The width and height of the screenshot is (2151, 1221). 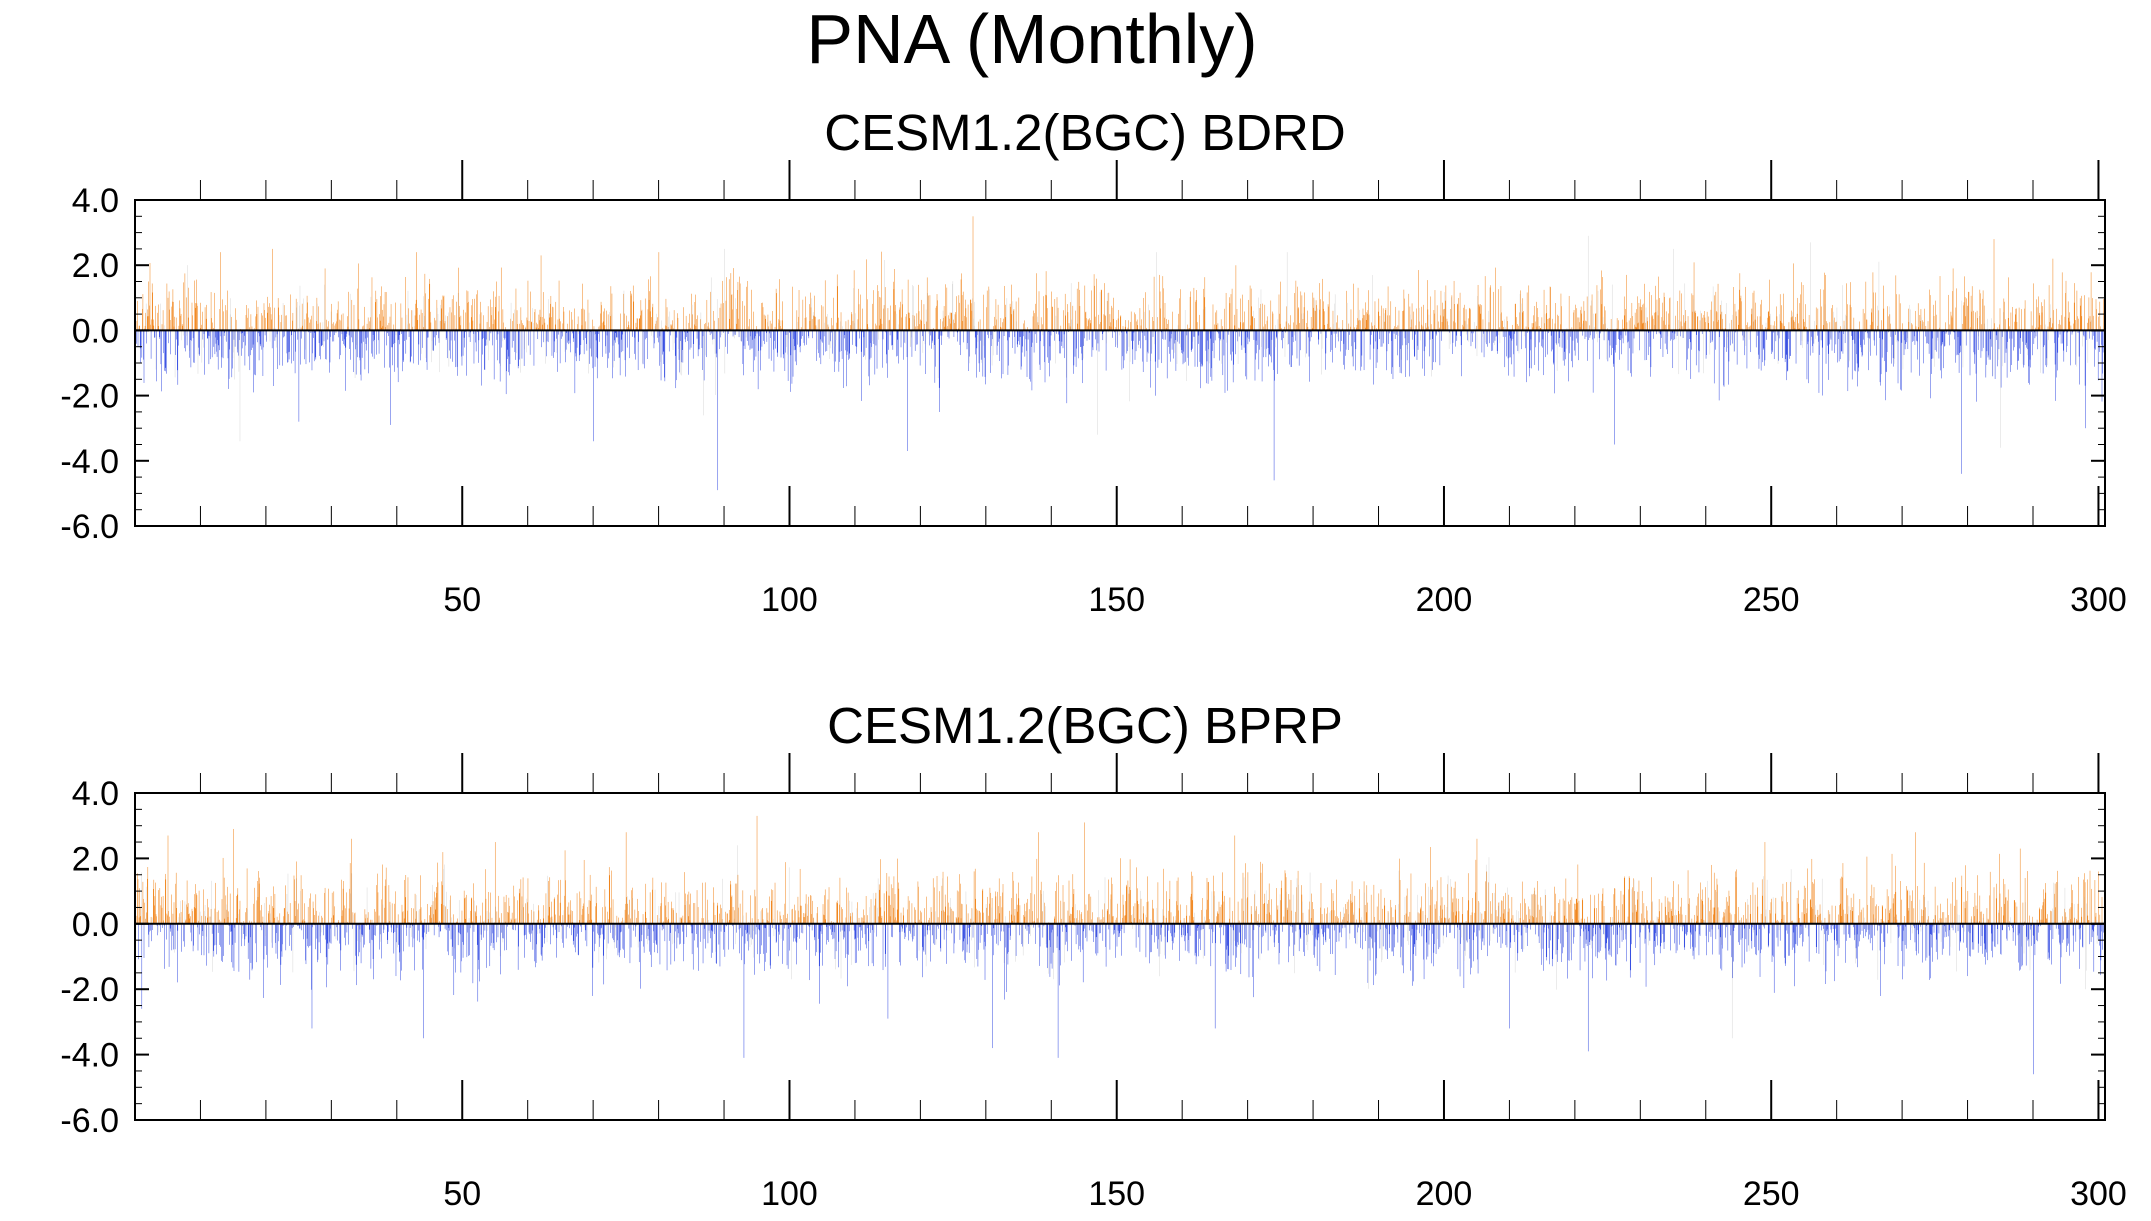 What do you see at coordinates (2098, 600) in the screenshot?
I see `x-tick-label: 300` at bounding box center [2098, 600].